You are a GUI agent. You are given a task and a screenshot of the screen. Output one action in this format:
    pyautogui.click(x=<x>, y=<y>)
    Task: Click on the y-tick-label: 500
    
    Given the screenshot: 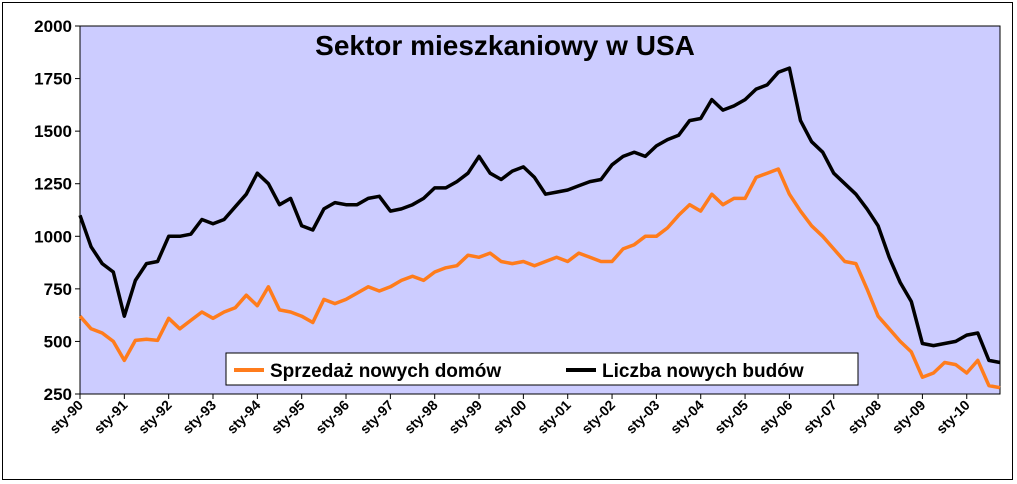 What is the action you would take?
    pyautogui.click(x=58, y=341)
    